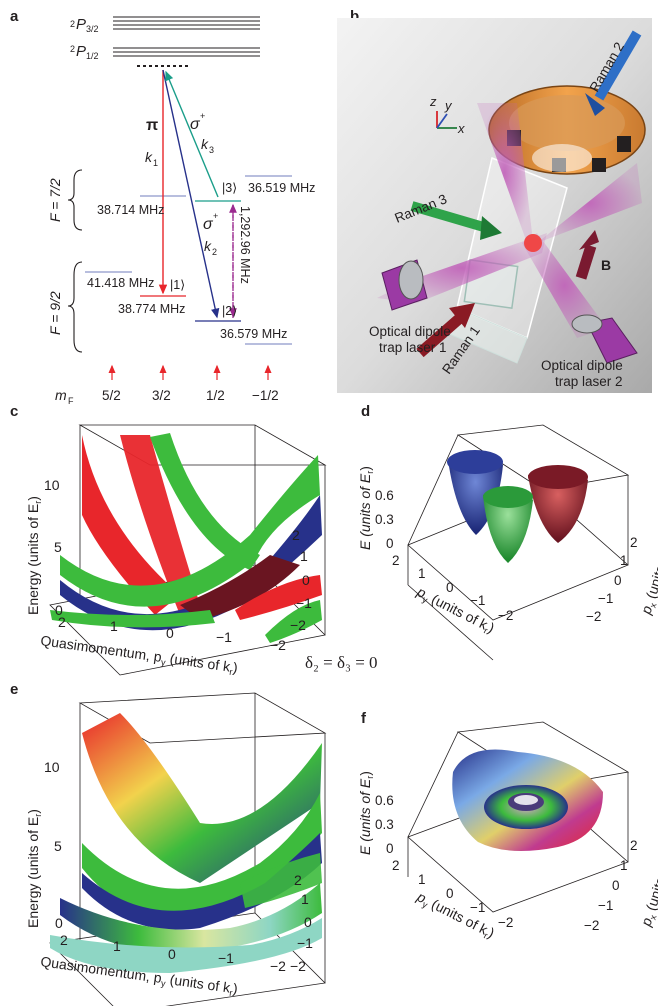  Describe the element at coordinates (384, 519) in the screenshot. I see `plot-d-ztick-03: 0.3` at that location.